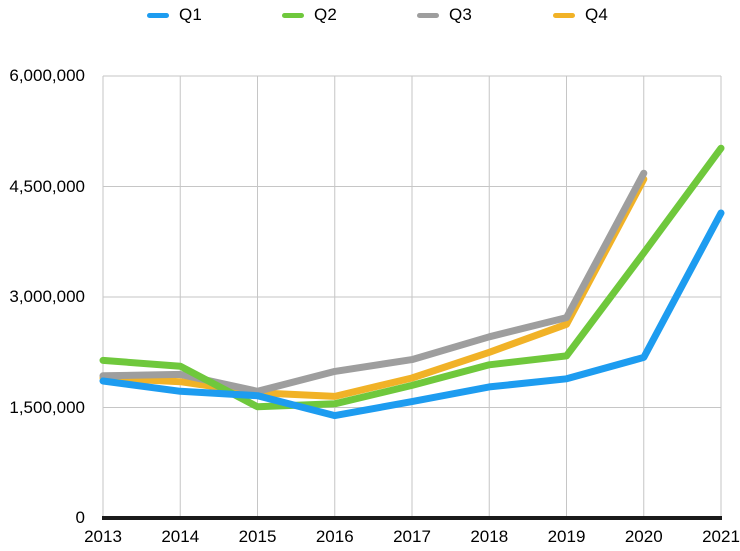 This screenshot has height=551, width=740. What do you see at coordinates (643, 536) in the screenshot?
I see `x-tick-label: 2020` at bounding box center [643, 536].